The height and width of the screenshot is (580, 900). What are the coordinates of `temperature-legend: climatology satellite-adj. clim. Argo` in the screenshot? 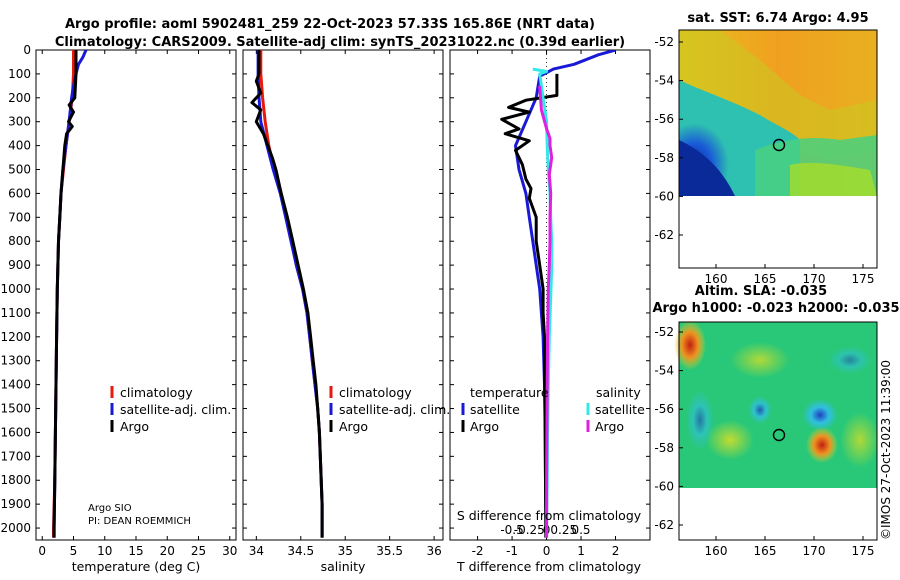 It's located at (170, 409).